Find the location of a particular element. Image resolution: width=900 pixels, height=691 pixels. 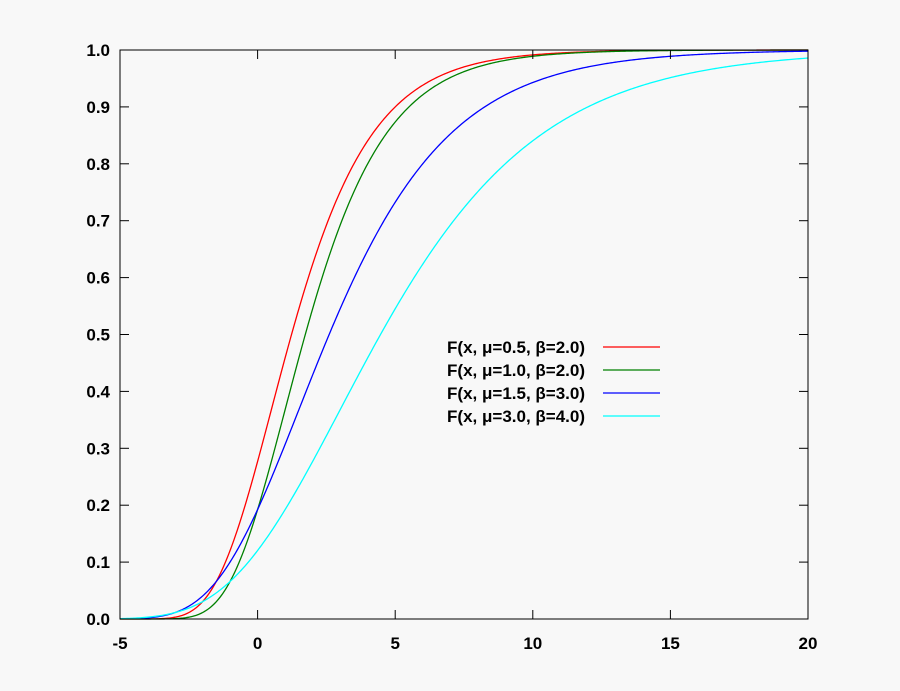

y-tick-label: 0.1 is located at coordinates (98, 562).